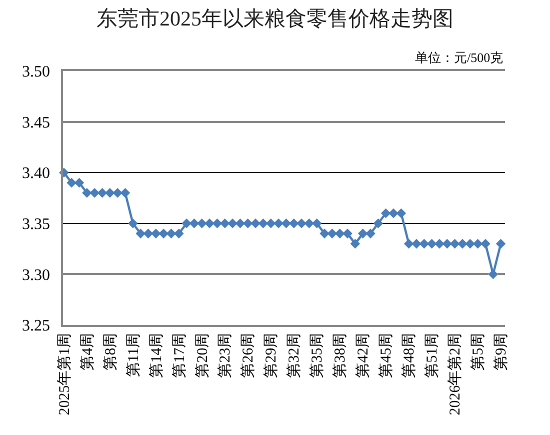 The width and height of the screenshot is (550, 435). Describe the element at coordinates (202, 355) in the screenshot. I see `x-tick-label: 第20周` at that location.